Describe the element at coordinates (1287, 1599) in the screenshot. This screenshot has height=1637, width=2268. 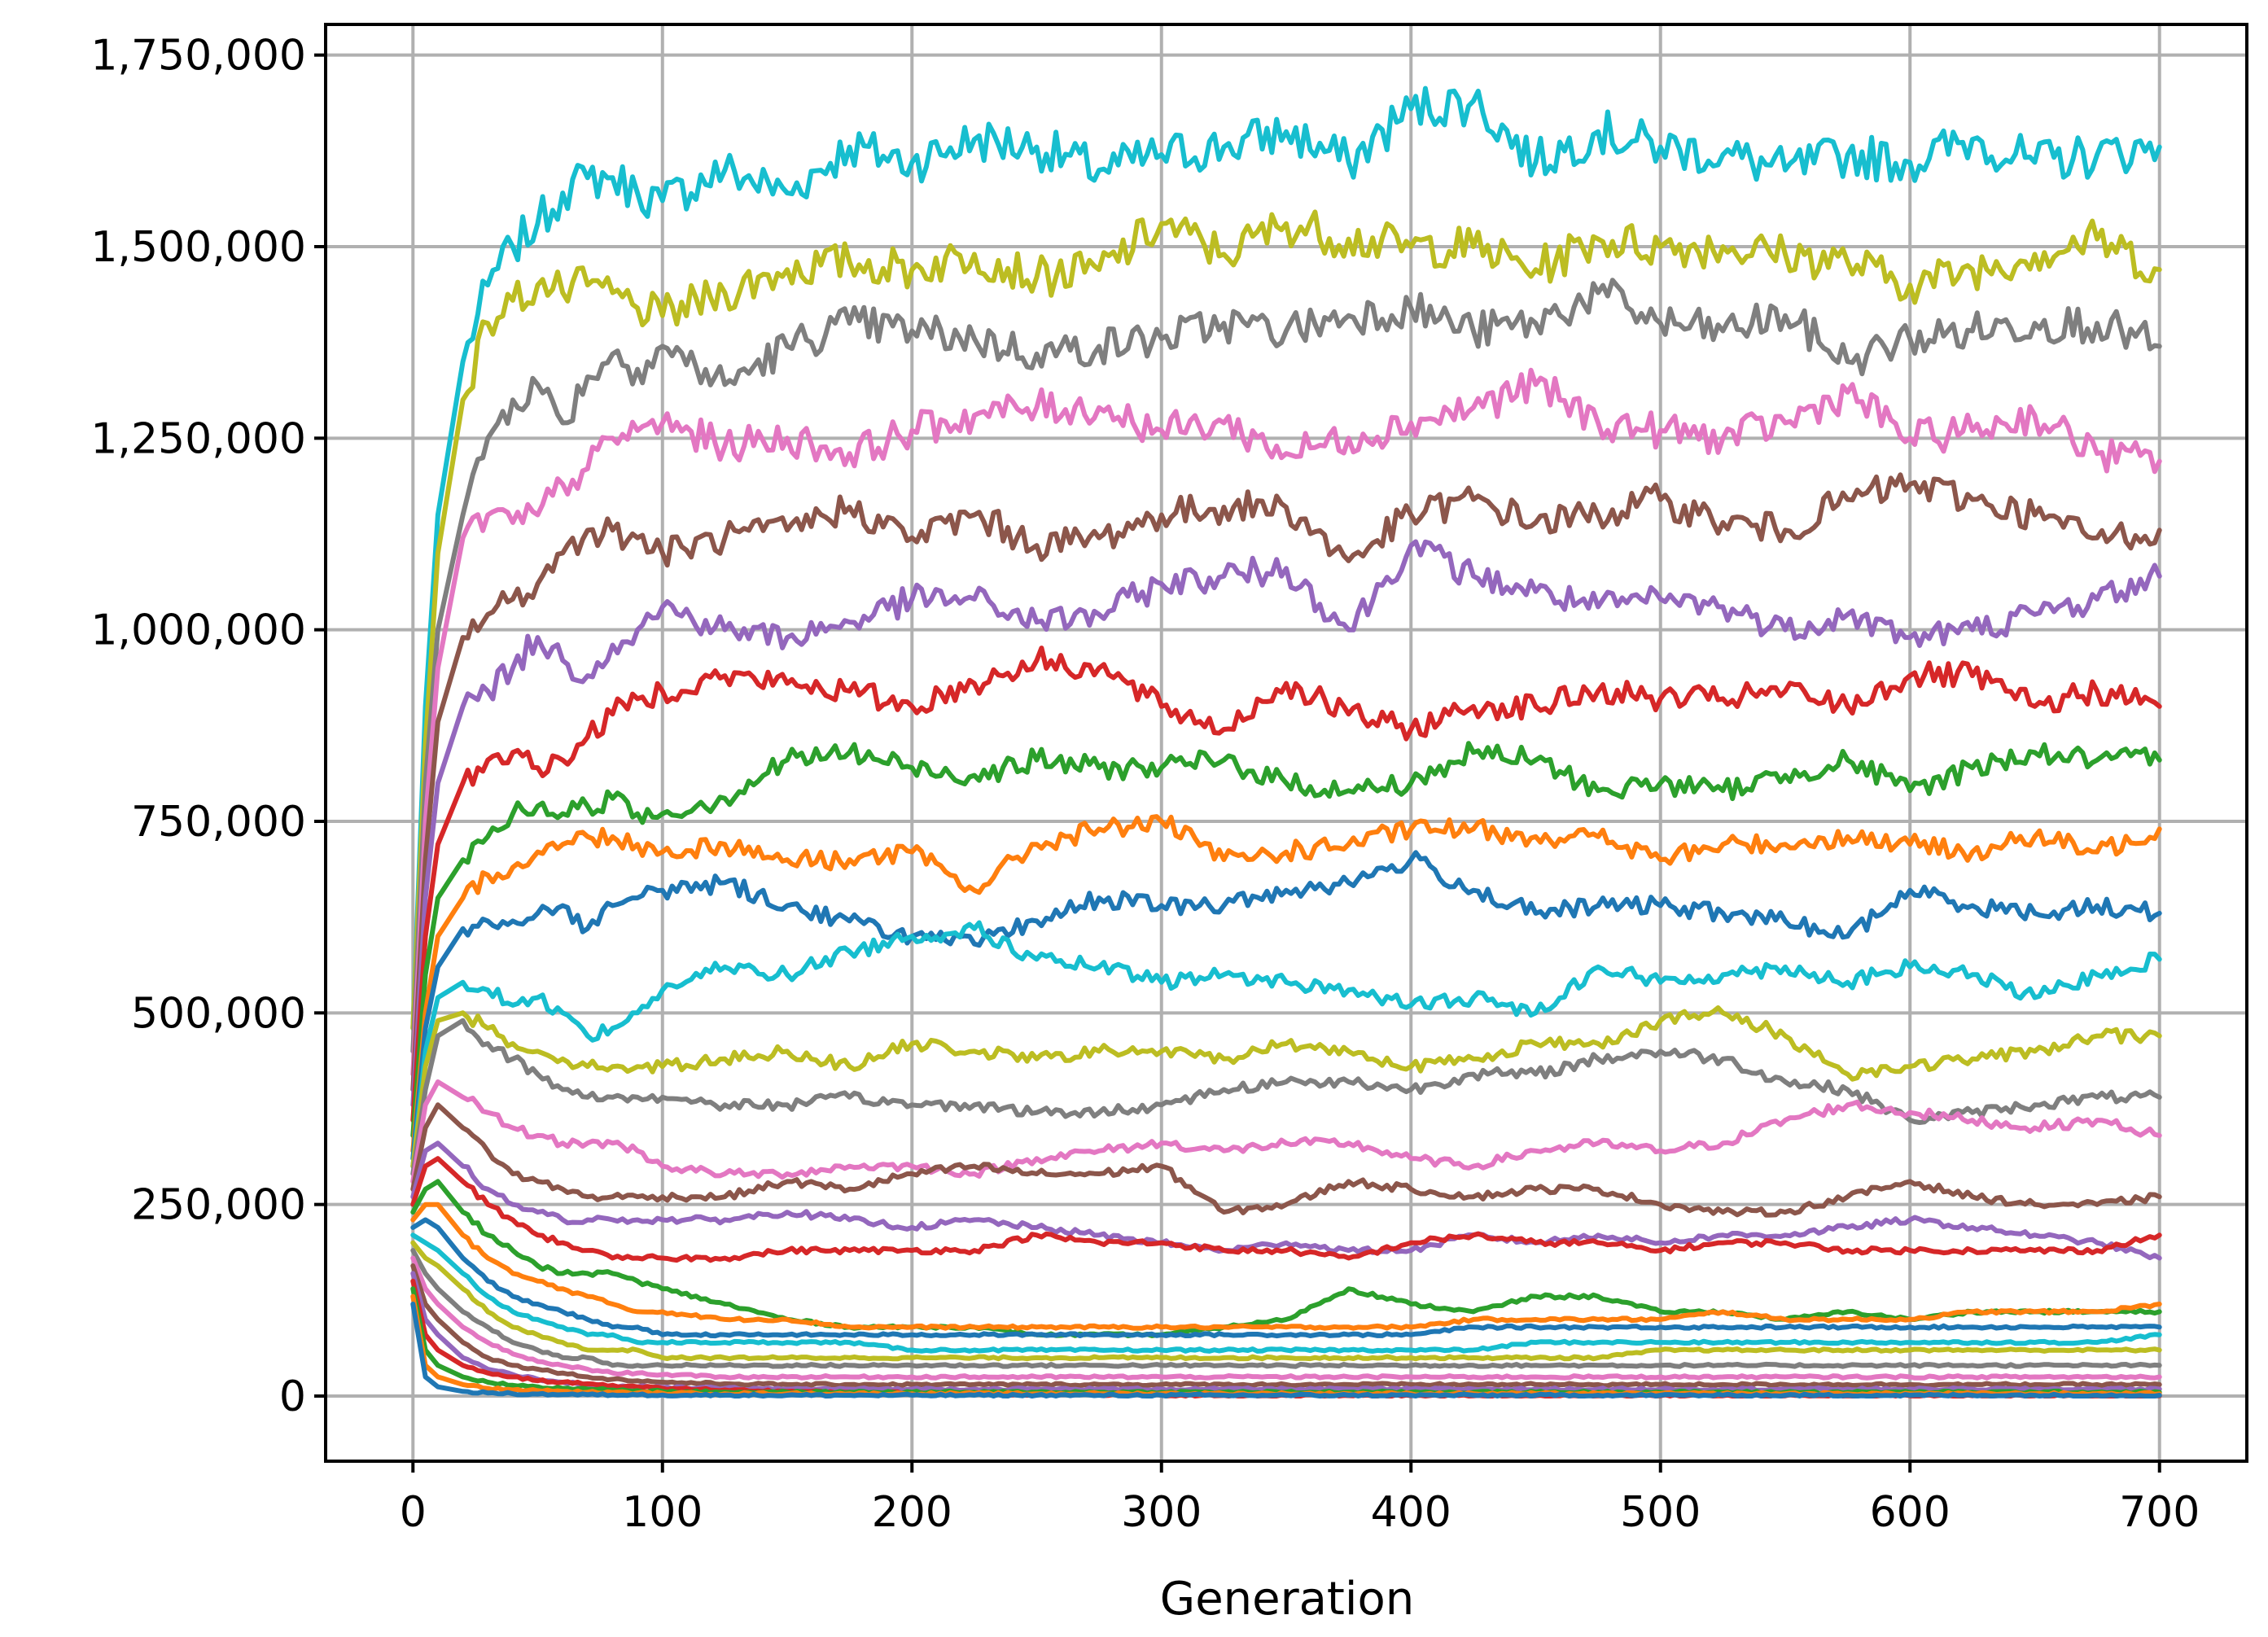
I see `x-axis-label: Generation` at that location.